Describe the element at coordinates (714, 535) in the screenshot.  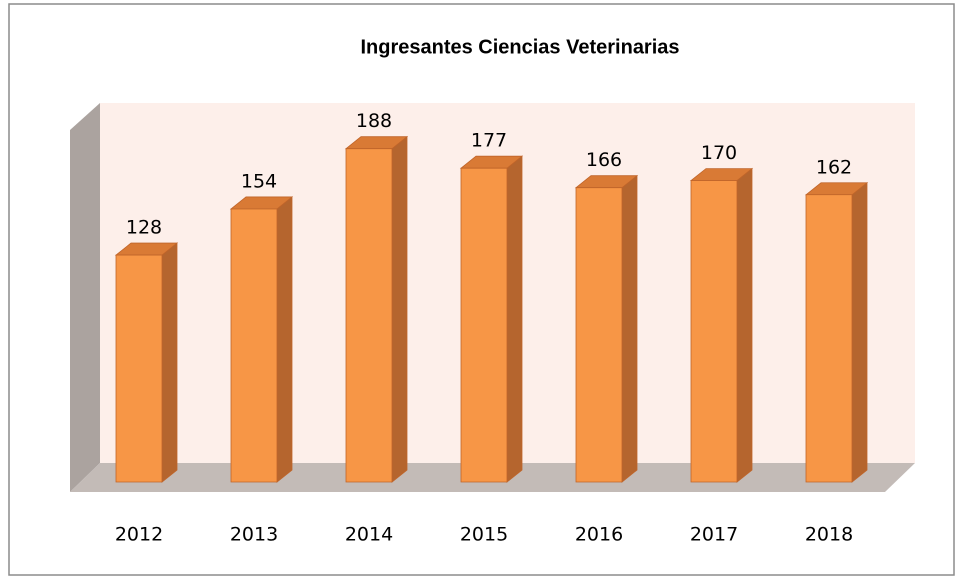
I see `x-tick-label: 2017` at that location.